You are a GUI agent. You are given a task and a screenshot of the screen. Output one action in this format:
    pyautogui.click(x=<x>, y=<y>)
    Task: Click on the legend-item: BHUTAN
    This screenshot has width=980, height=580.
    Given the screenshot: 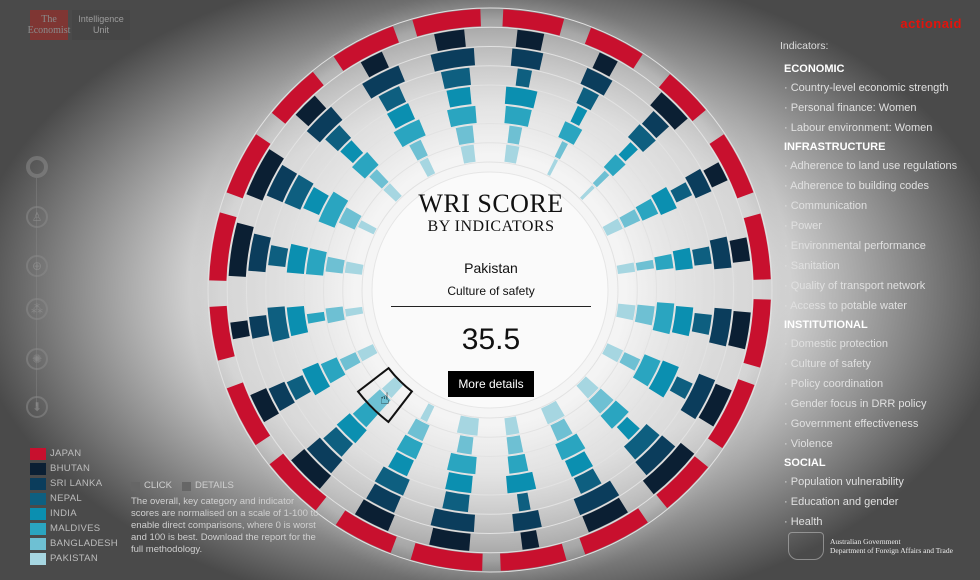 What is the action you would take?
    pyautogui.click(x=74, y=468)
    